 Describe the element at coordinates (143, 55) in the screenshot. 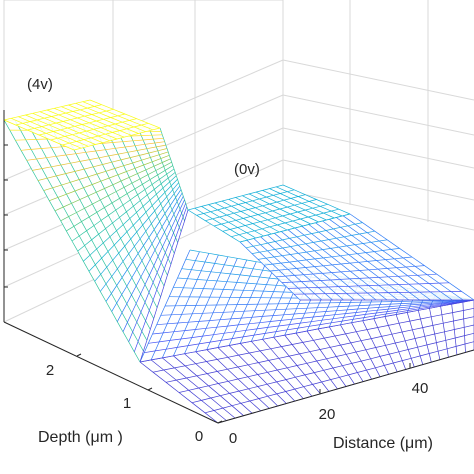

I see `back-wall-left` at that location.